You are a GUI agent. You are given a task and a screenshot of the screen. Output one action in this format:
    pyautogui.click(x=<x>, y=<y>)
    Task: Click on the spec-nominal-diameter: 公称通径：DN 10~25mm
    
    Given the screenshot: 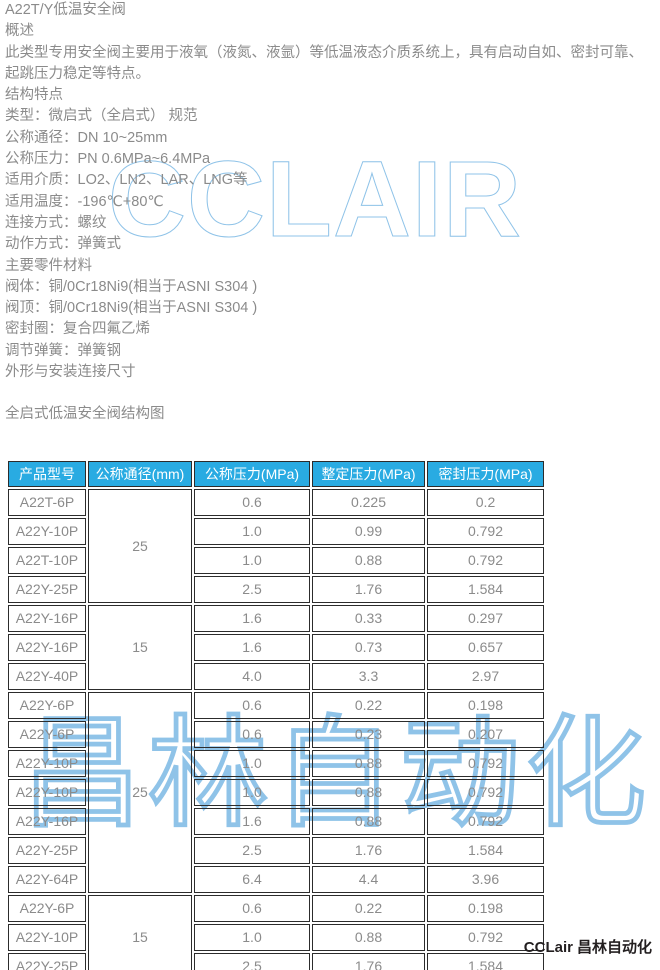 What is the action you would take?
    pyautogui.click(x=86, y=137)
    